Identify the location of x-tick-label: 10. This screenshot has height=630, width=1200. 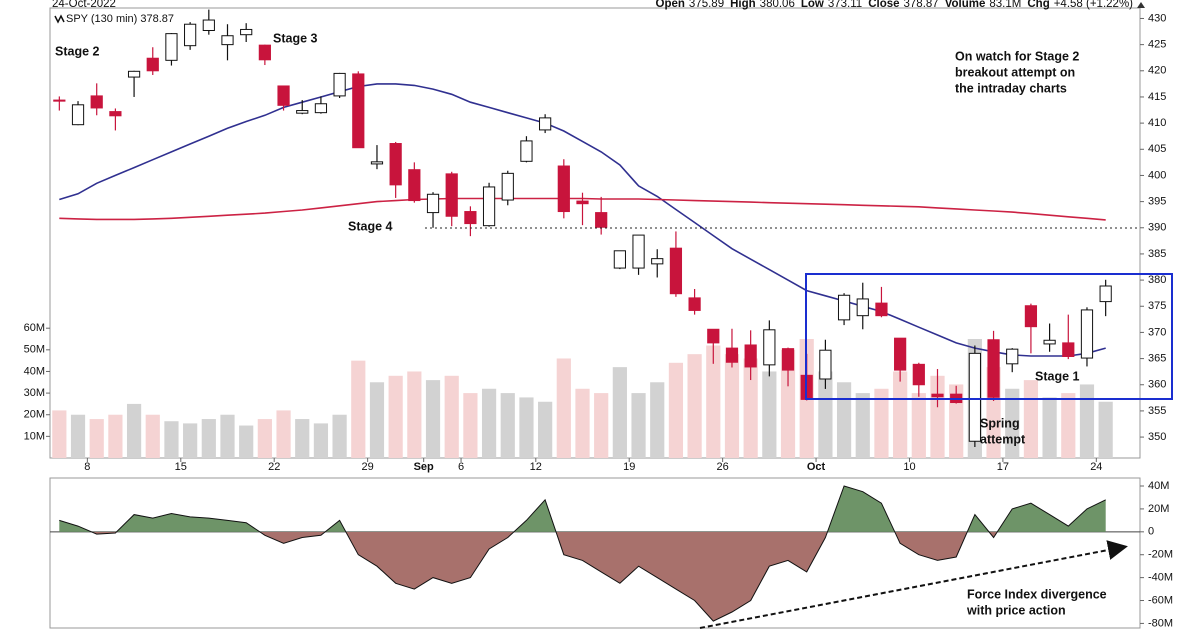
(909, 467).